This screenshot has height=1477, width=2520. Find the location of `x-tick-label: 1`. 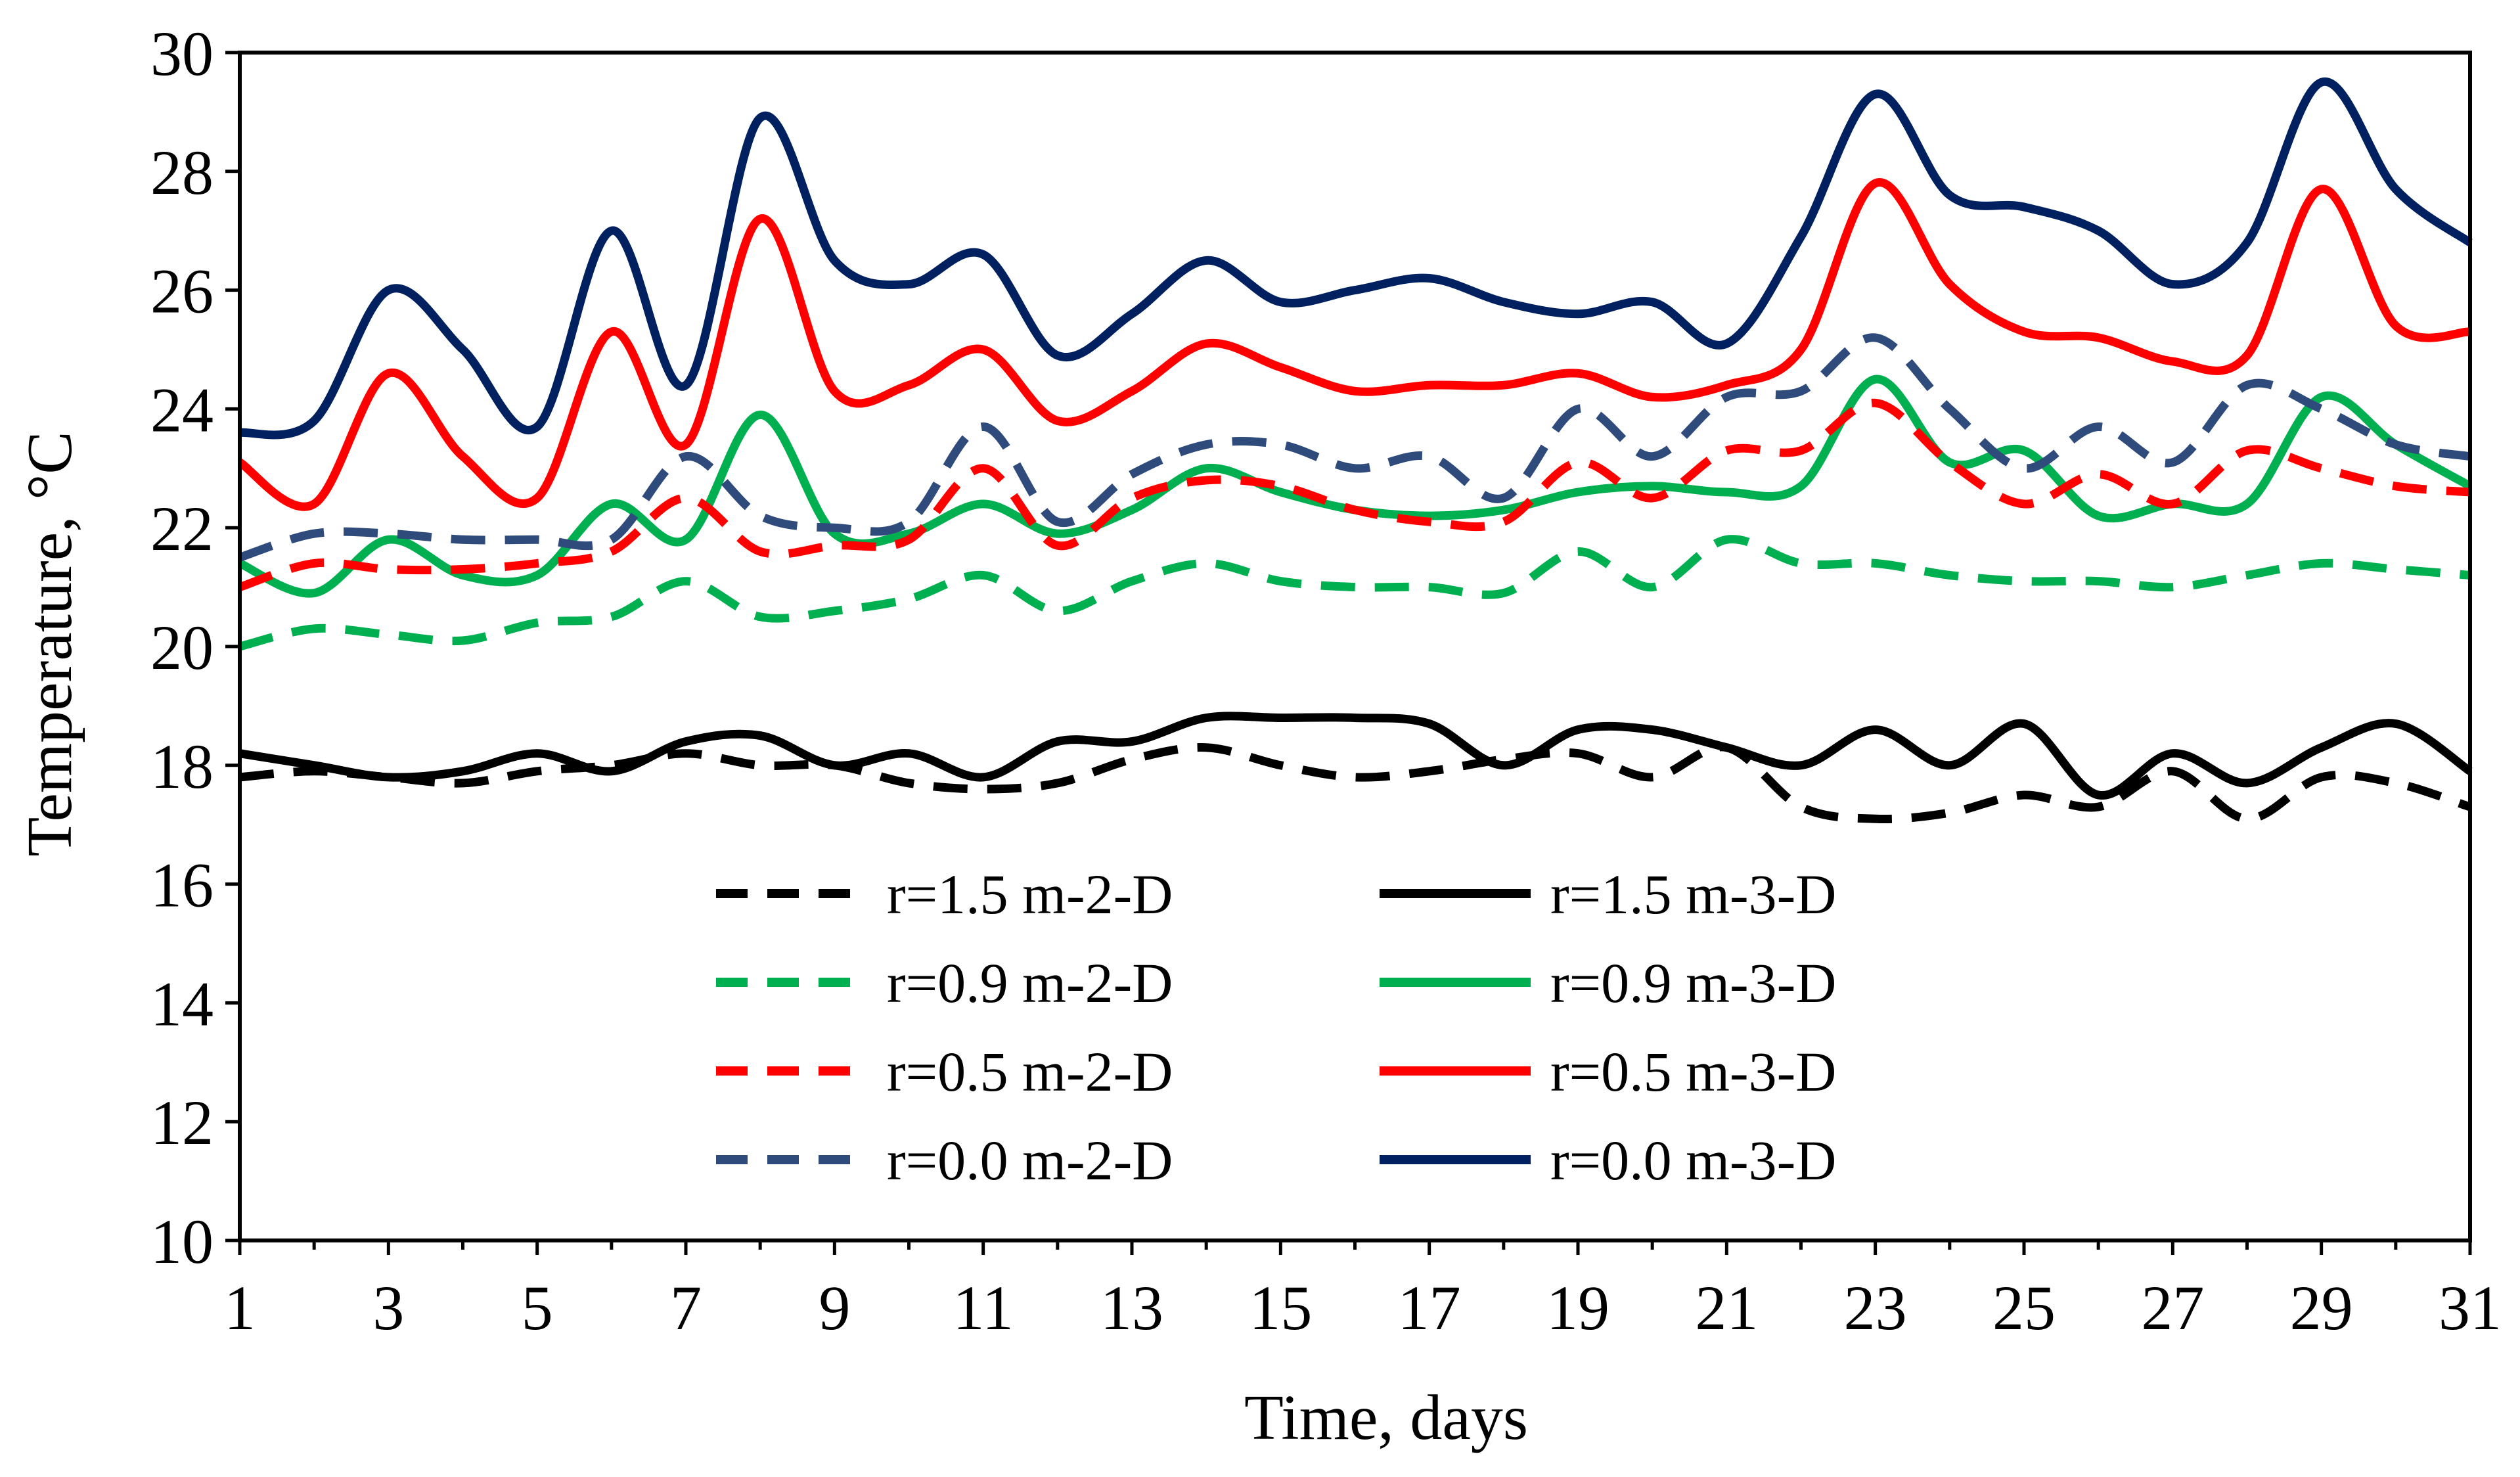

x-tick-label: 1 is located at coordinates (240, 1308).